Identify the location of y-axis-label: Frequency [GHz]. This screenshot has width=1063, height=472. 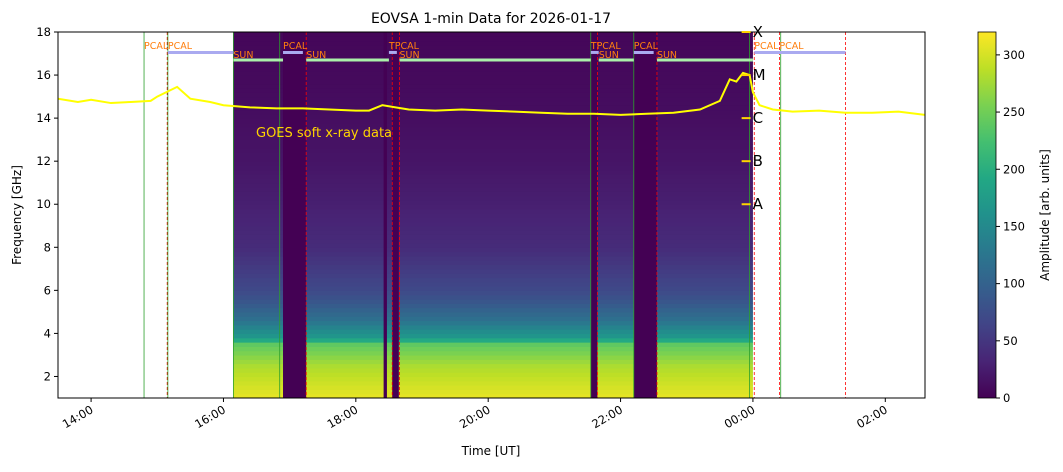
(17, 215).